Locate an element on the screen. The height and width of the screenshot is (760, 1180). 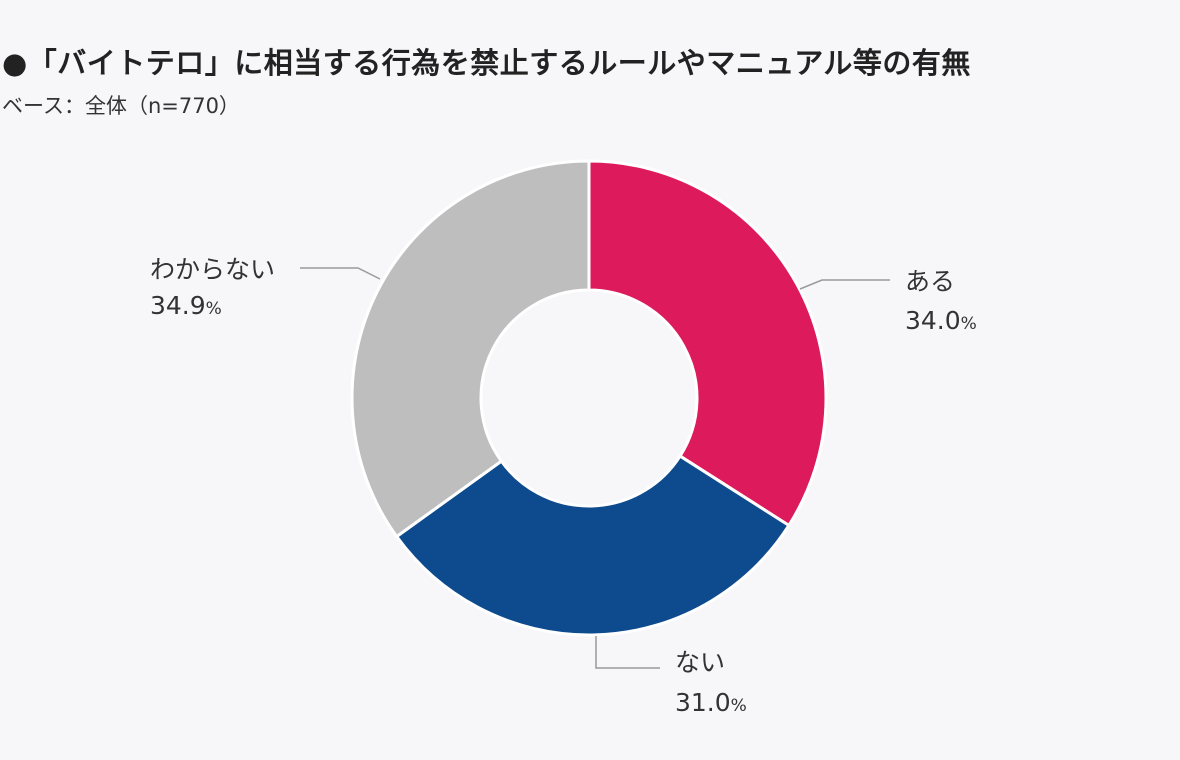
slice-label-2: わからない is located at coordinates (212, 269).